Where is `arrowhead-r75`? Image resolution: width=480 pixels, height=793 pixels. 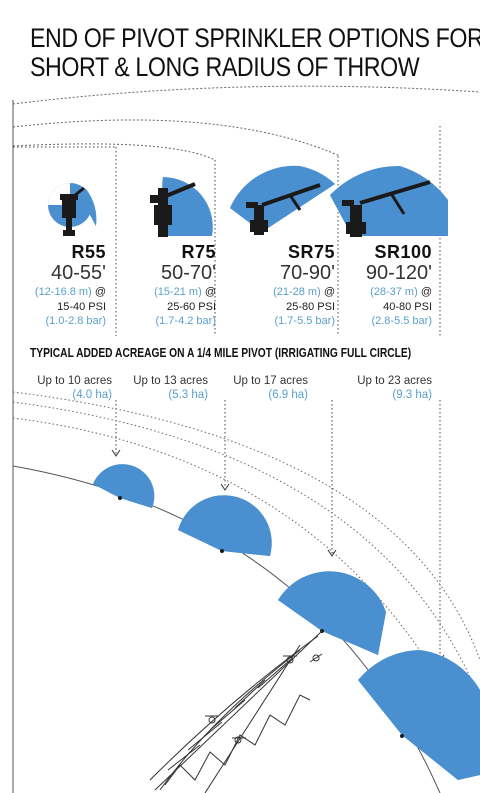
arrowhead-r75 is located at coordinates (225, 487).